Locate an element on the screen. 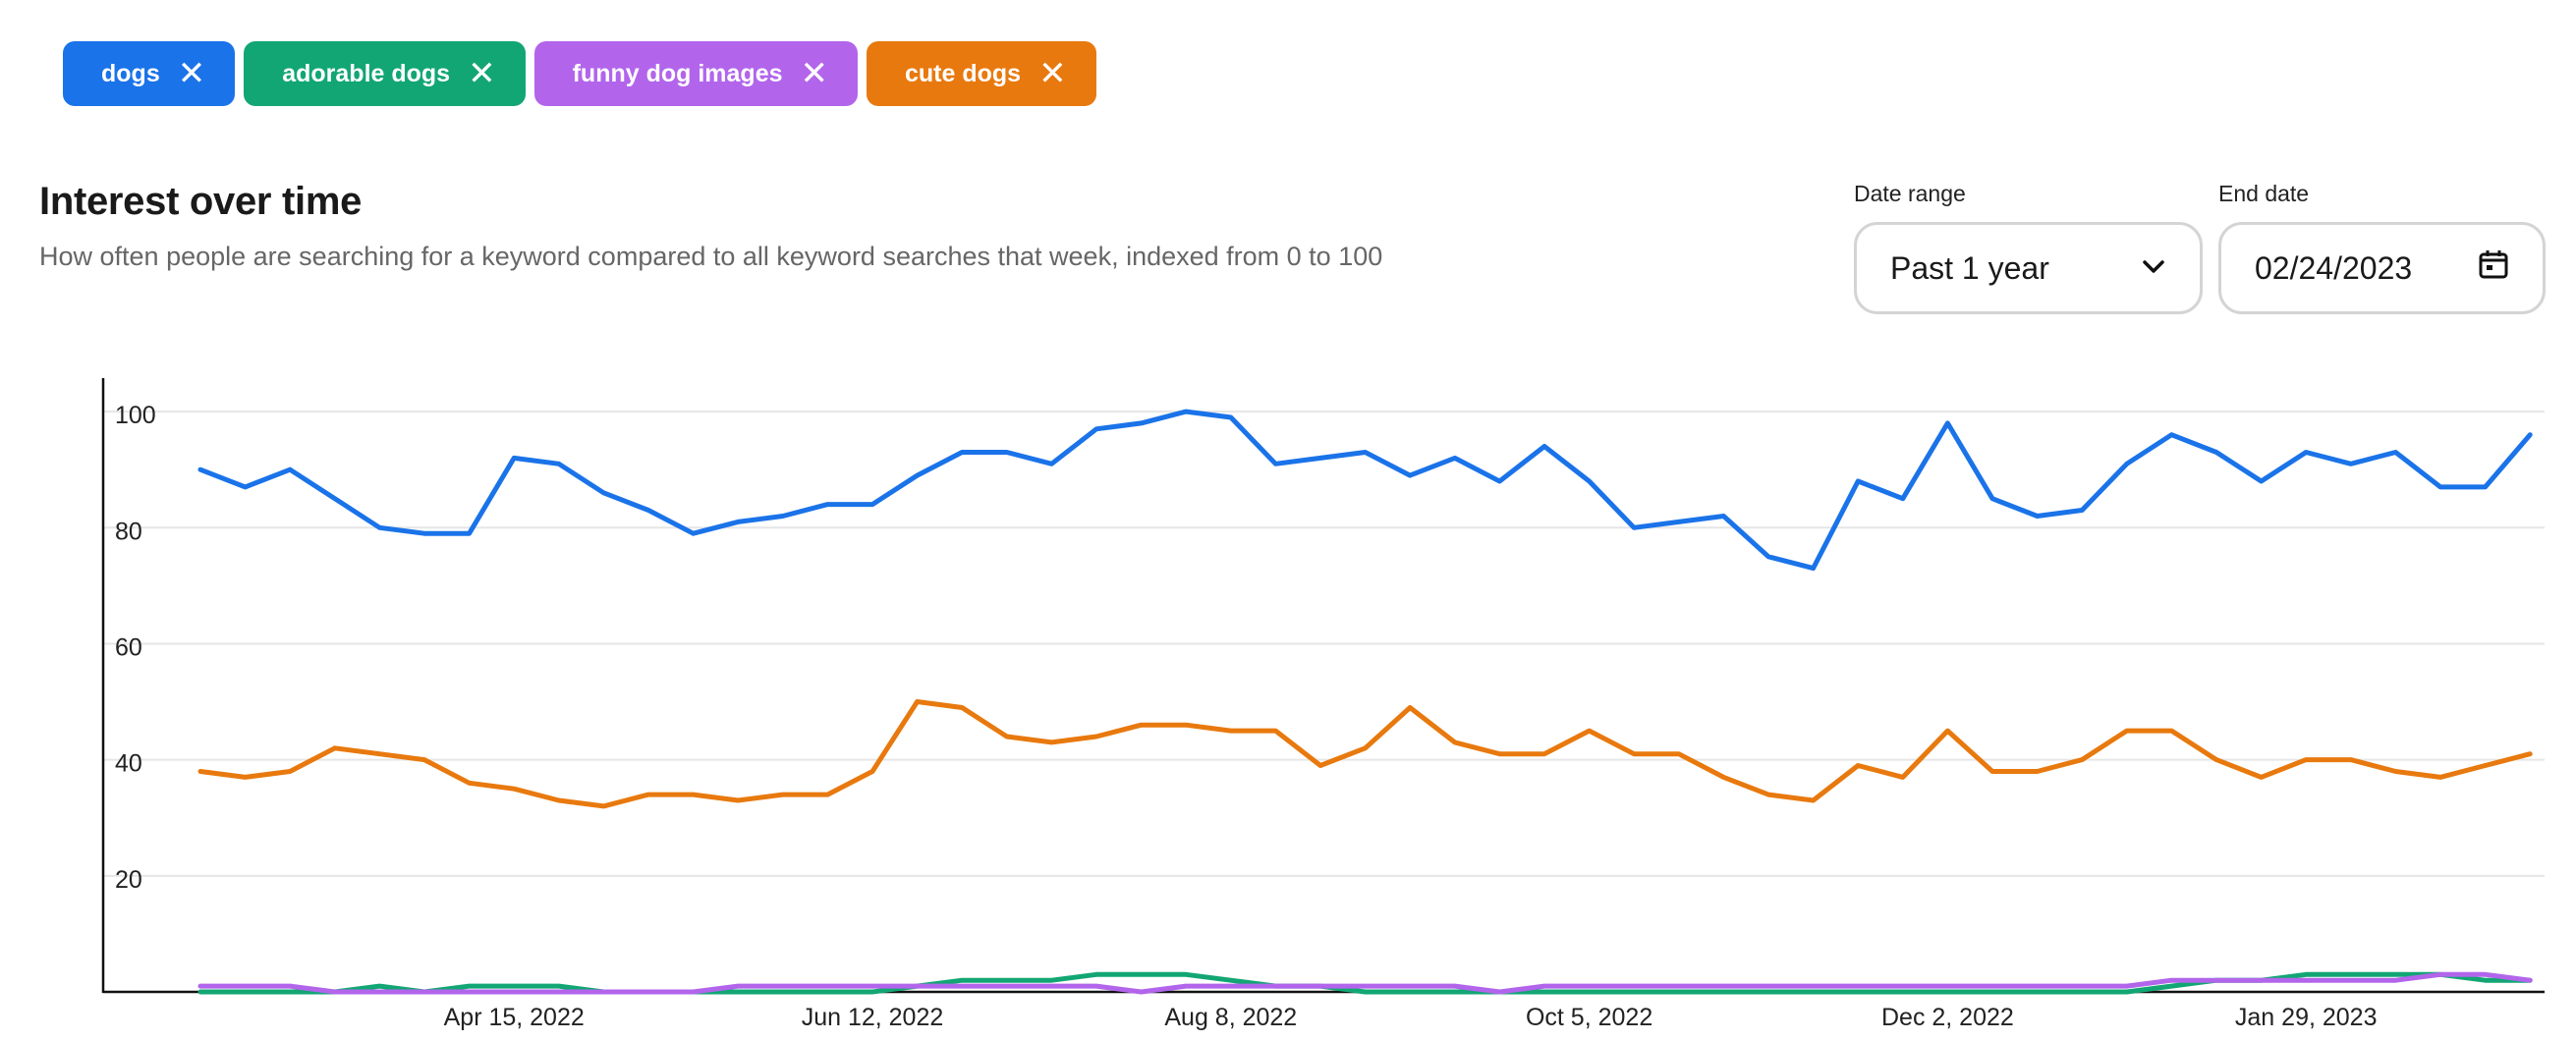 The height and width of the screenshot is (1041, 2576). y-tick-label: 100 is located at coordinates (135, 415).